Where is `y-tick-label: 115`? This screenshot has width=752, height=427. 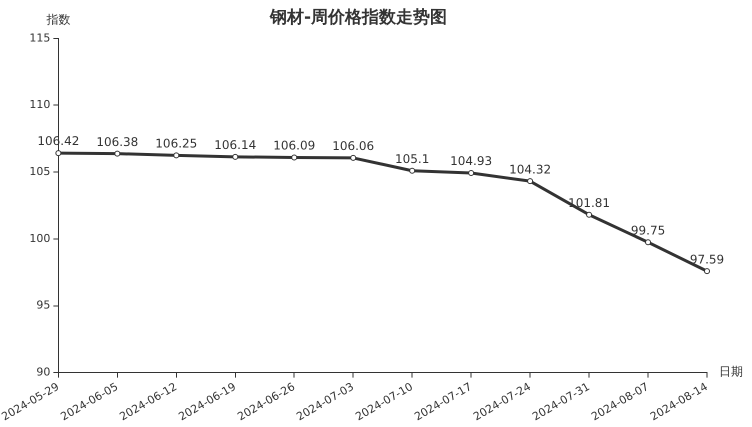 y-tick-label: 115 is located at coordinates (39, 37).